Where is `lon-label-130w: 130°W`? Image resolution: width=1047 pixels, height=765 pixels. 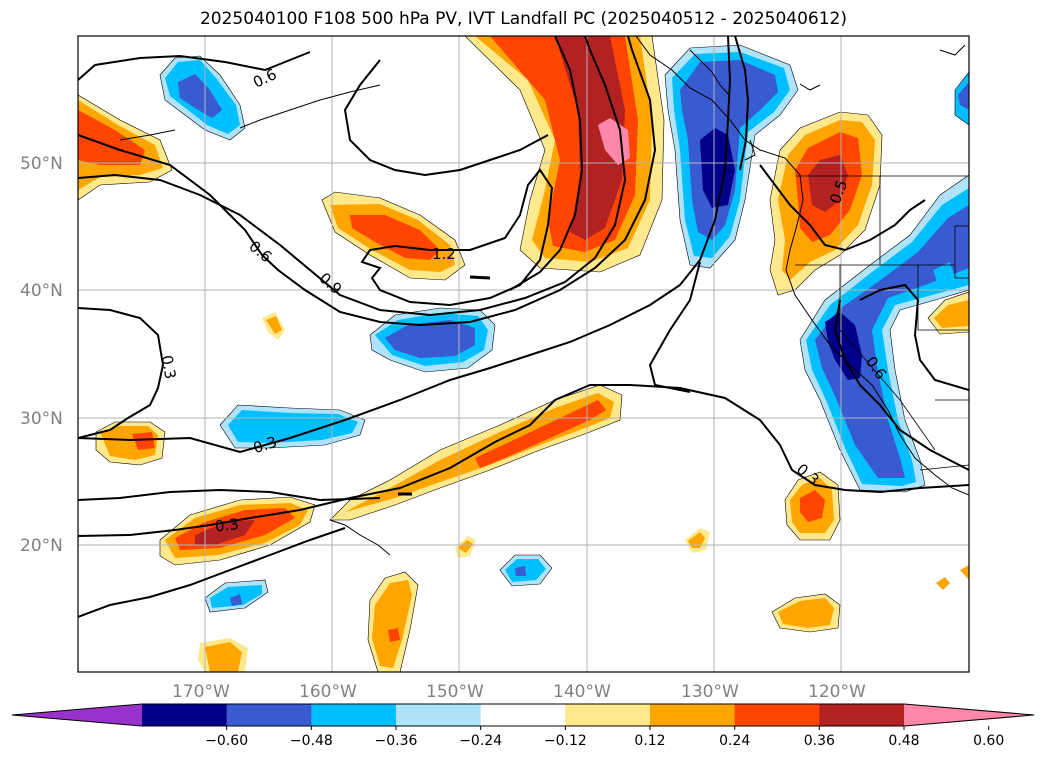
lon-label-130w: 130°W is located at coordinates (710, 692).